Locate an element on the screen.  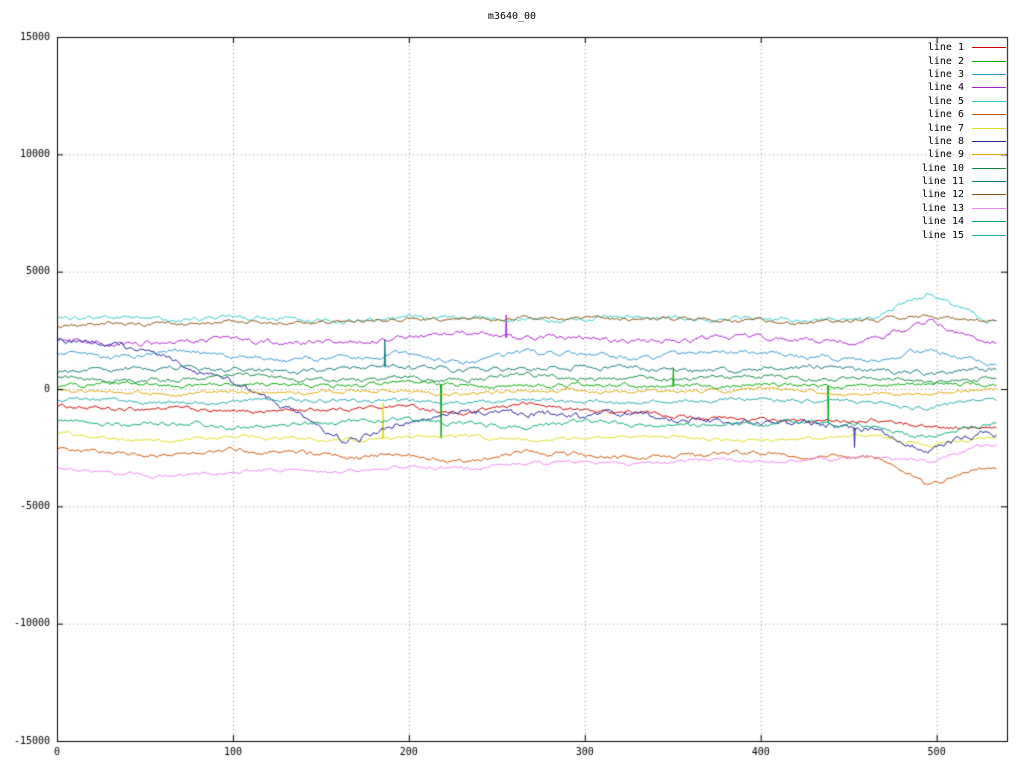
legend-item: line 10 is located at coordinates (964, 168).